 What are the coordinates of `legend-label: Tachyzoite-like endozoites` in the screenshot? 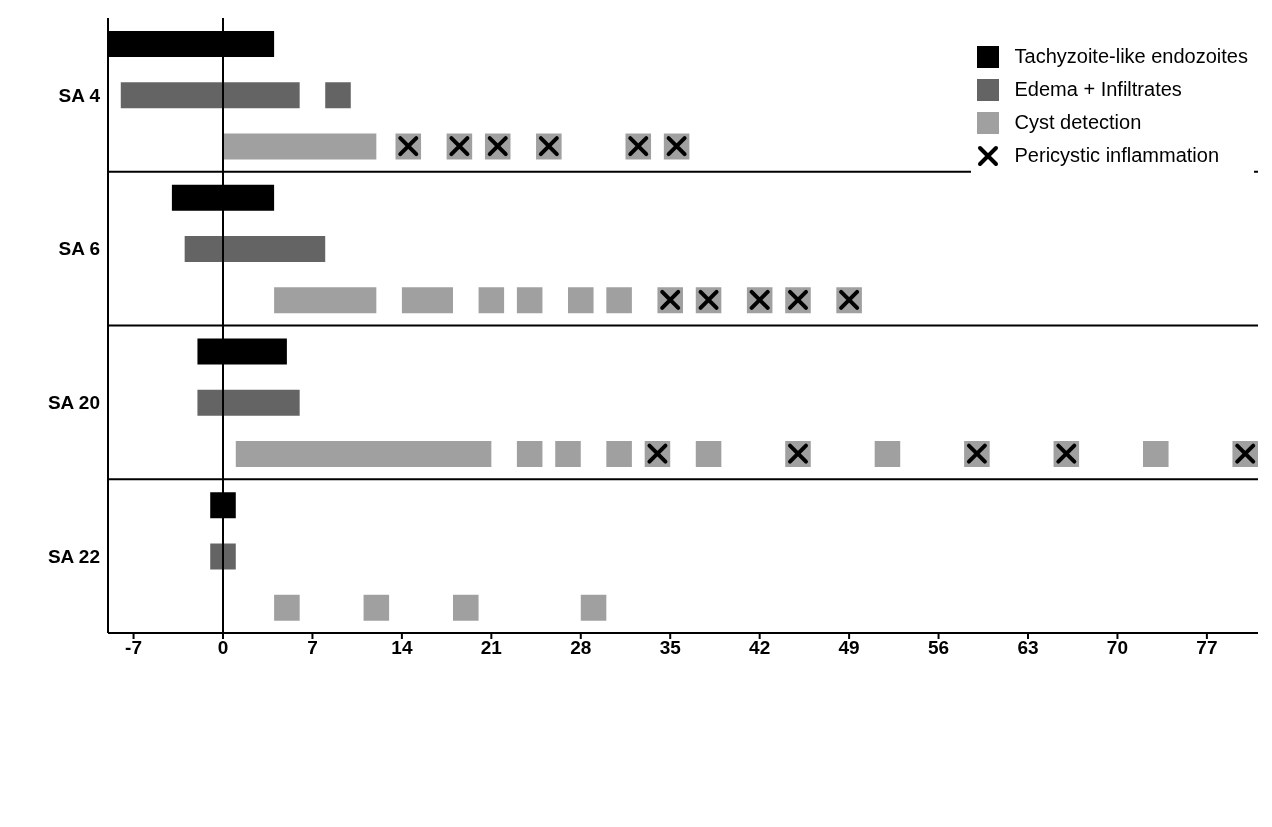 It's located at (1131, 56).